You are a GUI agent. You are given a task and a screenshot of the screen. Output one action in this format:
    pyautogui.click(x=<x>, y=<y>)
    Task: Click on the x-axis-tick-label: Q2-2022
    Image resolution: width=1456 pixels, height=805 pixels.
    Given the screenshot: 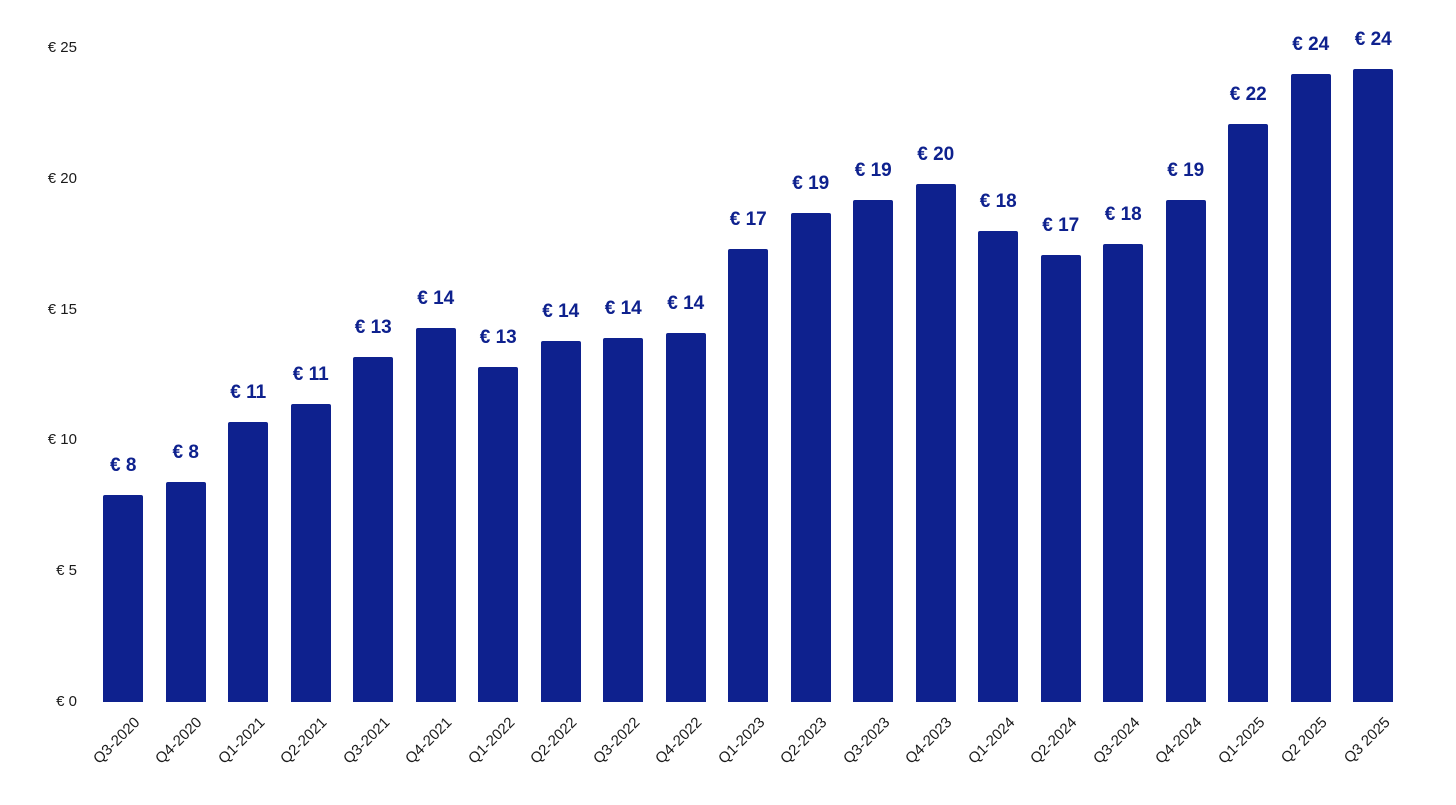 What is the action you would take?
    pyautogui.click(x=554, y=741)
    